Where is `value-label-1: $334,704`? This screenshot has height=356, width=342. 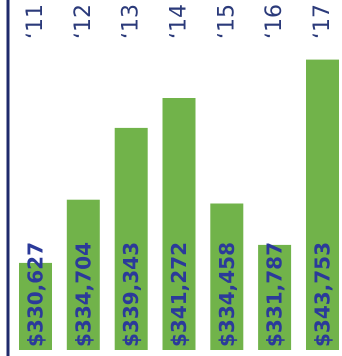 value-label-1: $334,704 is located at coordinates (83, 294).